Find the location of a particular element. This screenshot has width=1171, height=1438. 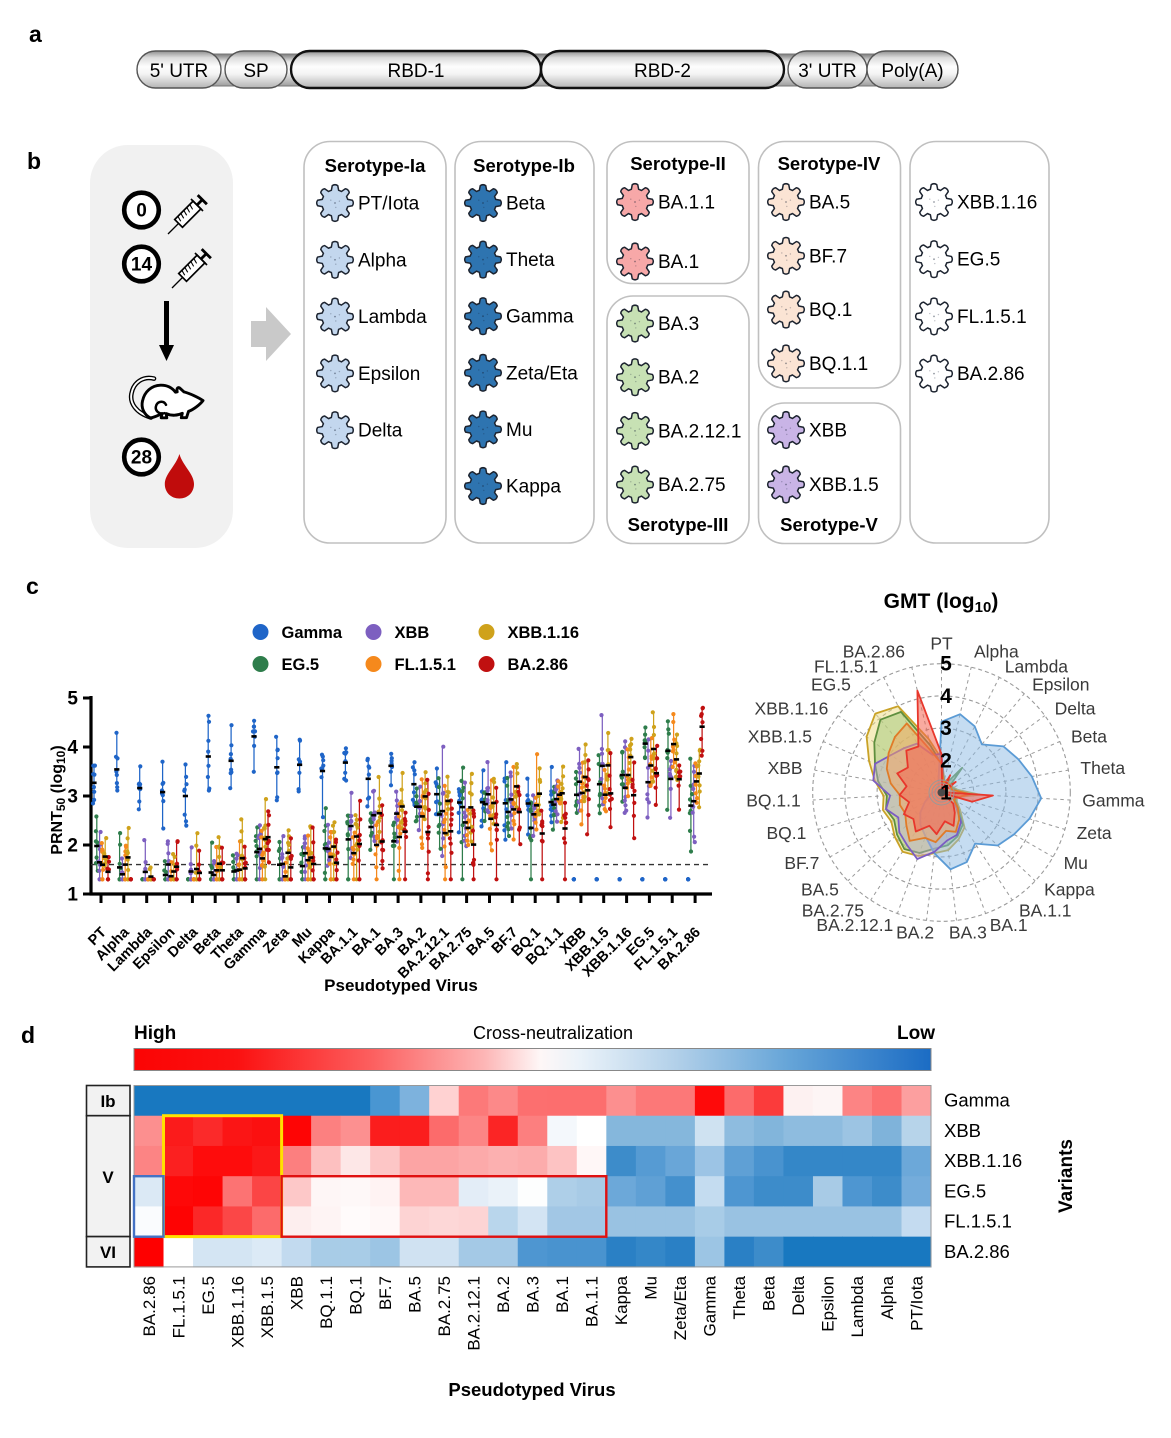

svg-text: High is located at coordinates (155, 1033).